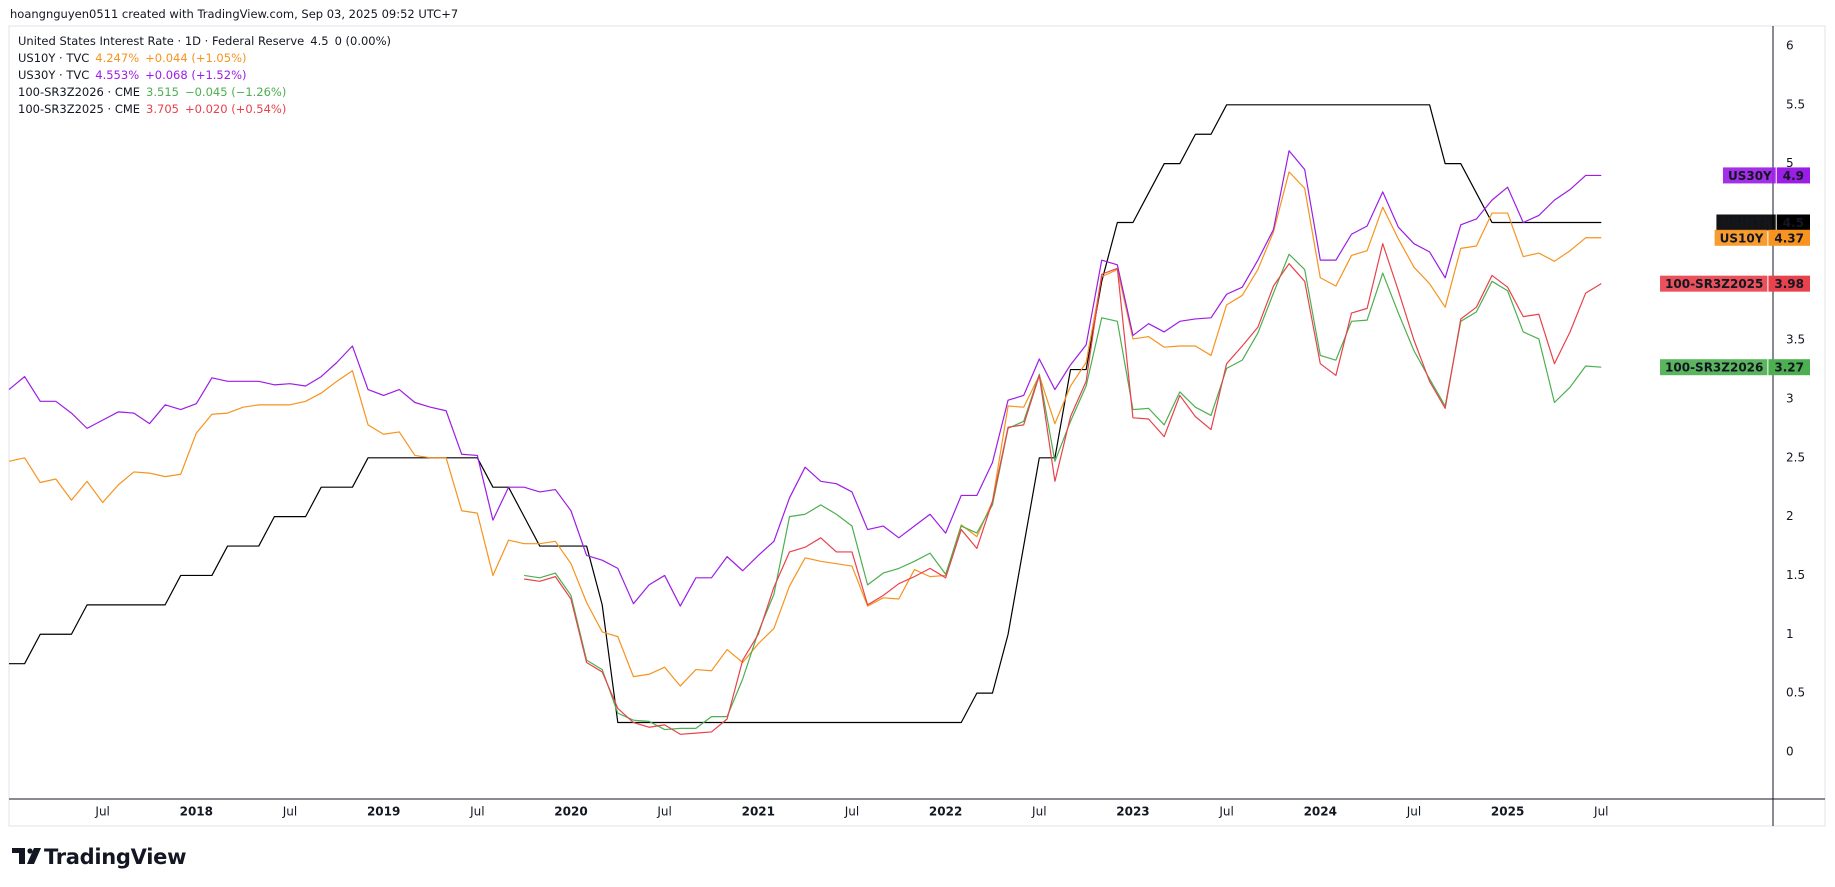 The height and width of the screenshot is (887, 1835). I want to click on legend-label: 100-SR3Z2026 · CME, so click(79, 92).